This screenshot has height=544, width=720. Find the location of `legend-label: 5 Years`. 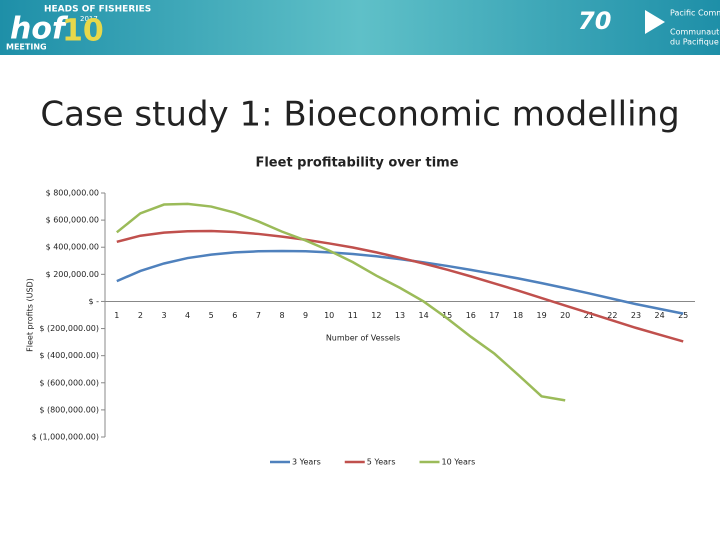

legend-label: 5 Years is located at coordinates (381, 462).